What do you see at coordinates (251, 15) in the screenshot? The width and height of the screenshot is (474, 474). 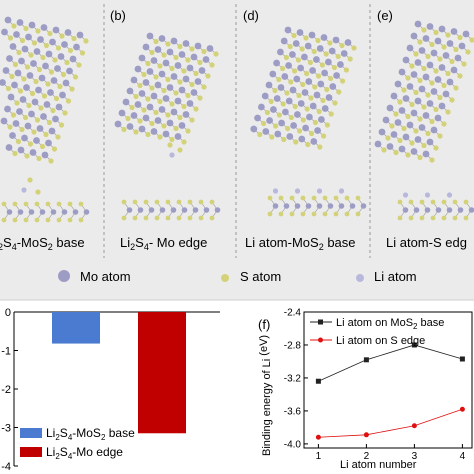 I see `panel-letter-d: (d)` at bounding box center [251, 15].